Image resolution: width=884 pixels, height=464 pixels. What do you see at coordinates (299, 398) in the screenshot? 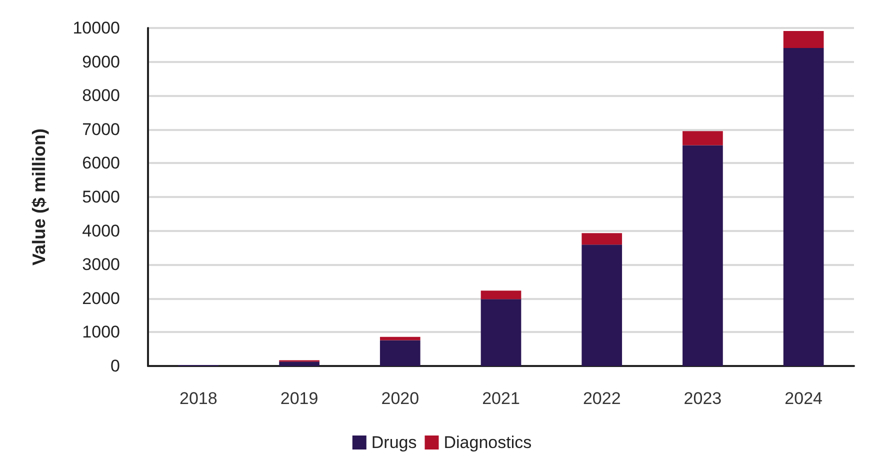
I see `x-tick-label: 2019` at bounding box center [299, 398].